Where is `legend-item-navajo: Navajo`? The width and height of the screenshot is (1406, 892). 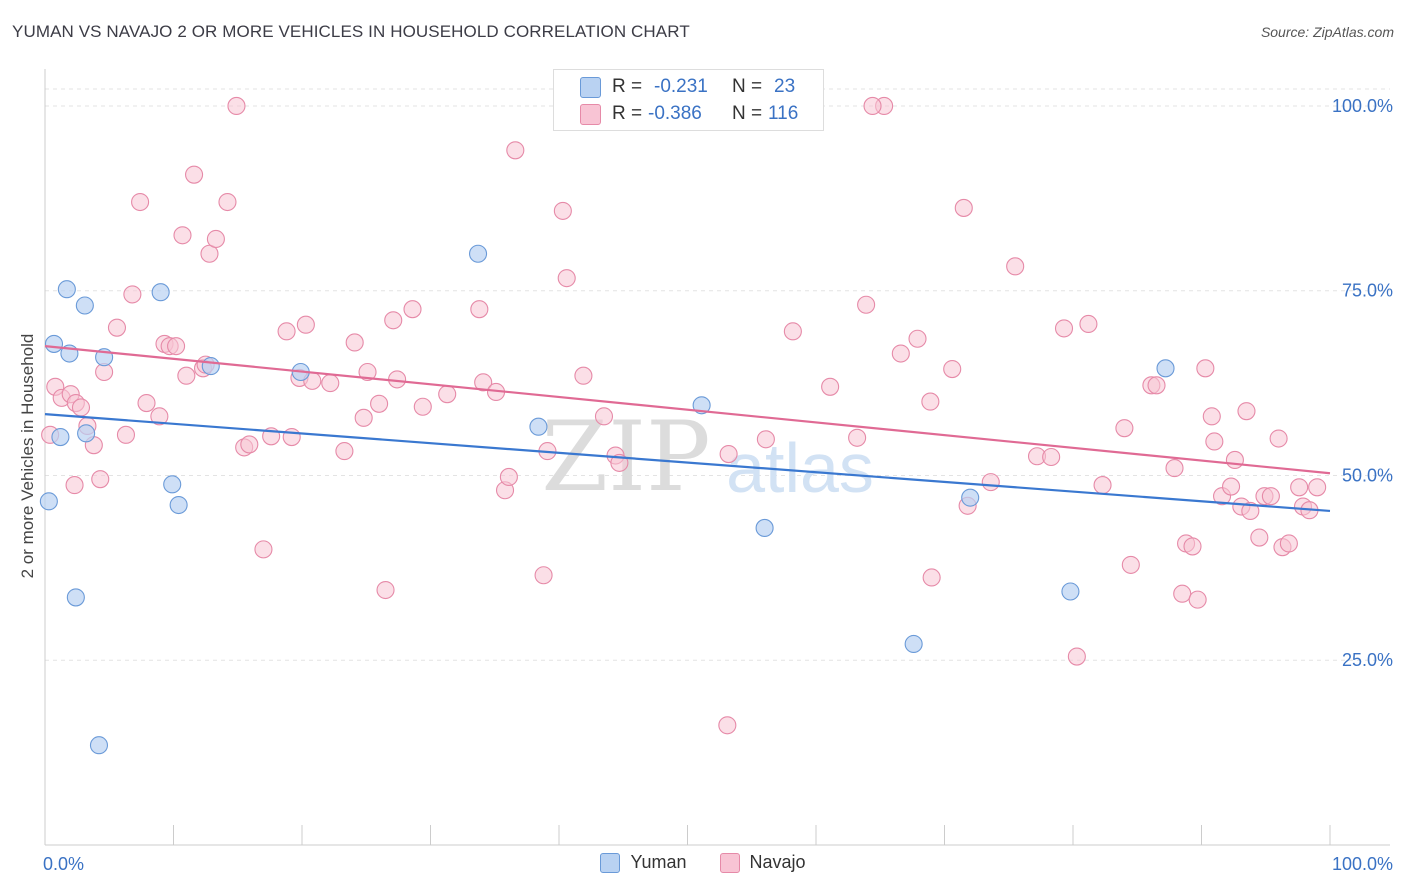
legend-item-navajo: Navajo is located at coordinates (762, 862).